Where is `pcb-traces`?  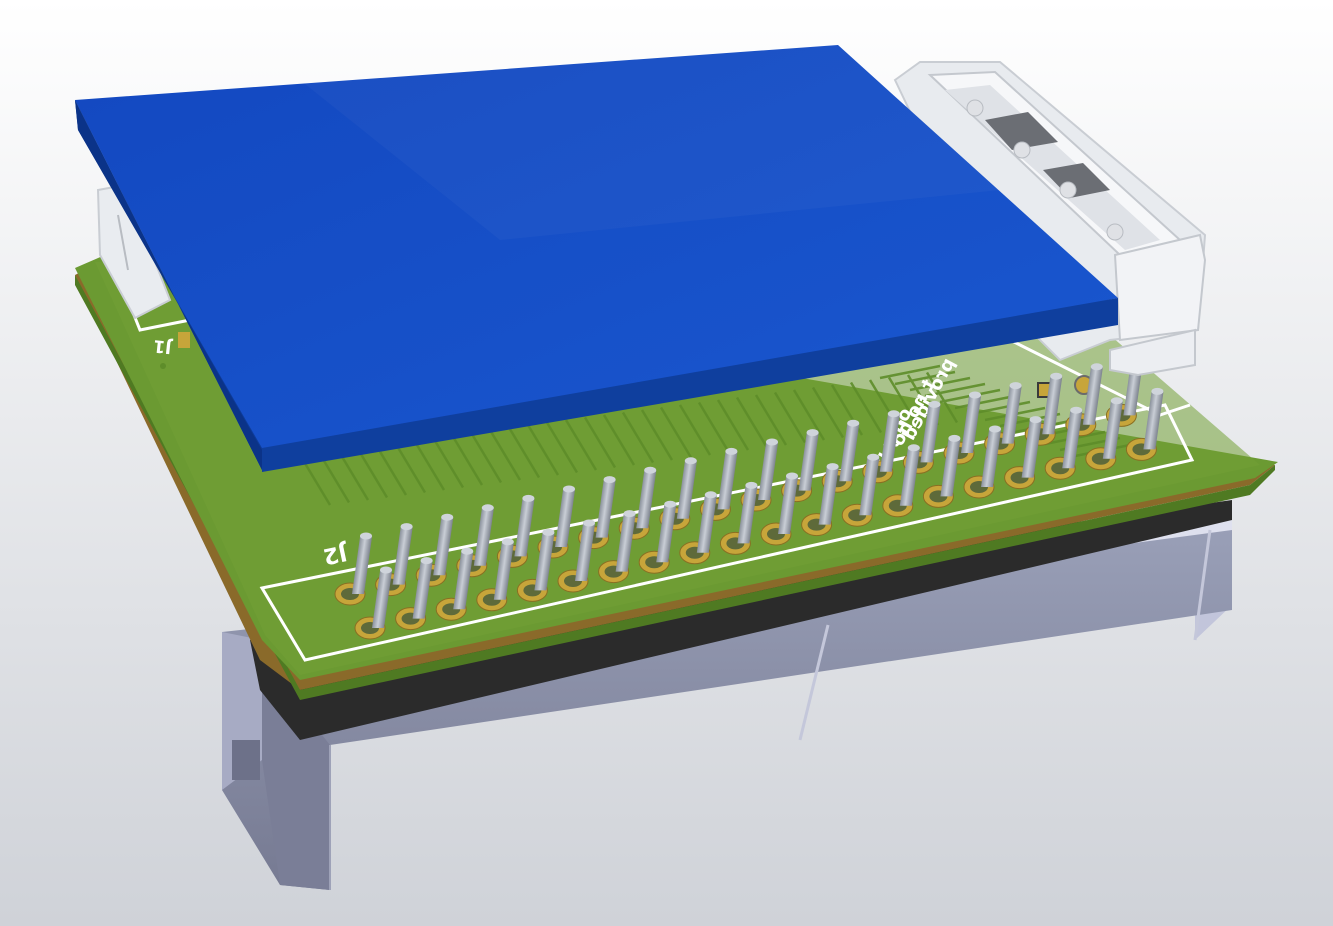
pcb-traces is located at coordinates (717, 435).